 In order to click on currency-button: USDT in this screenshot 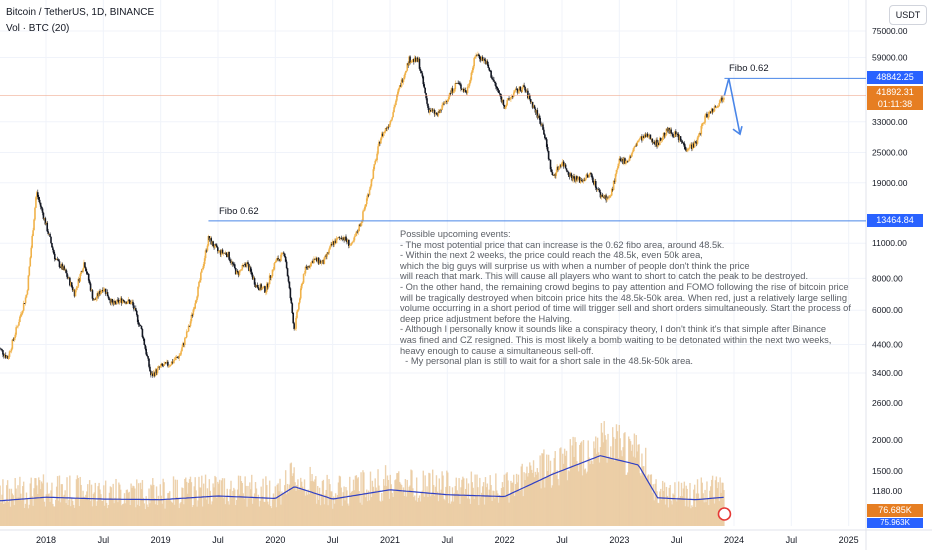, I will do `click(908, 15)`.